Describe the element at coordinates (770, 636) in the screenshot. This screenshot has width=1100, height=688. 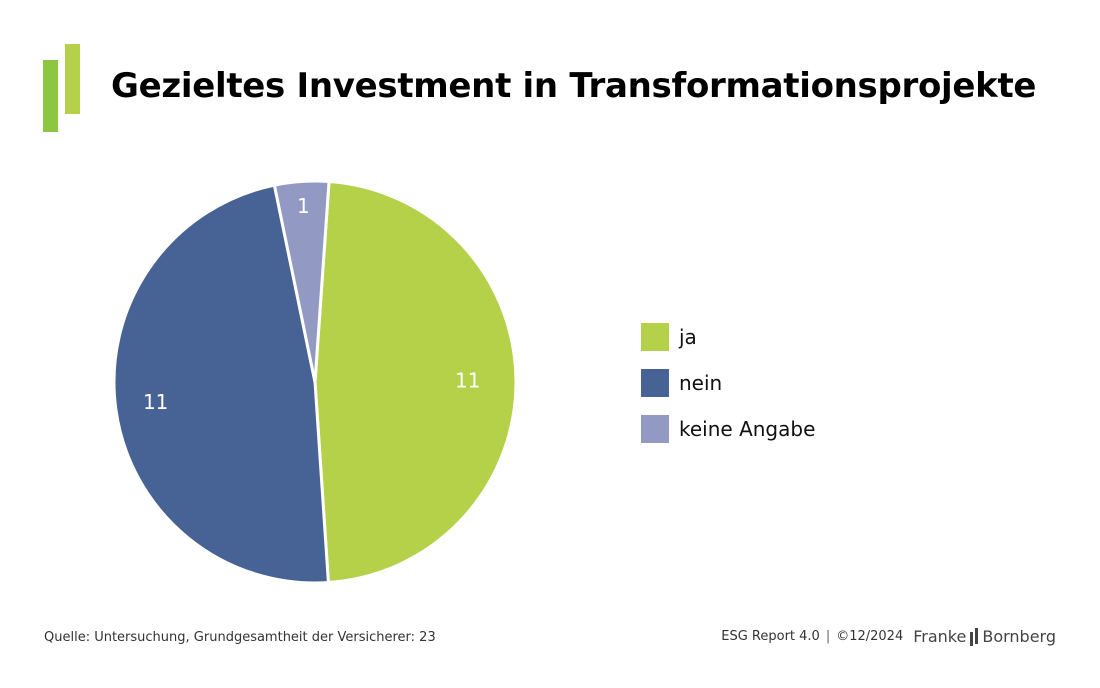
I see `report-name: ESG Report 4.0` at that location.